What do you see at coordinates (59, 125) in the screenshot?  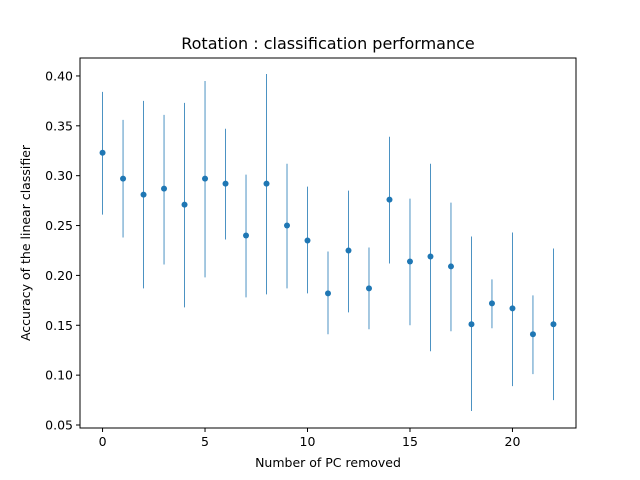 I see `y-tick-label: 0.35` at bounding box center [59, 125].